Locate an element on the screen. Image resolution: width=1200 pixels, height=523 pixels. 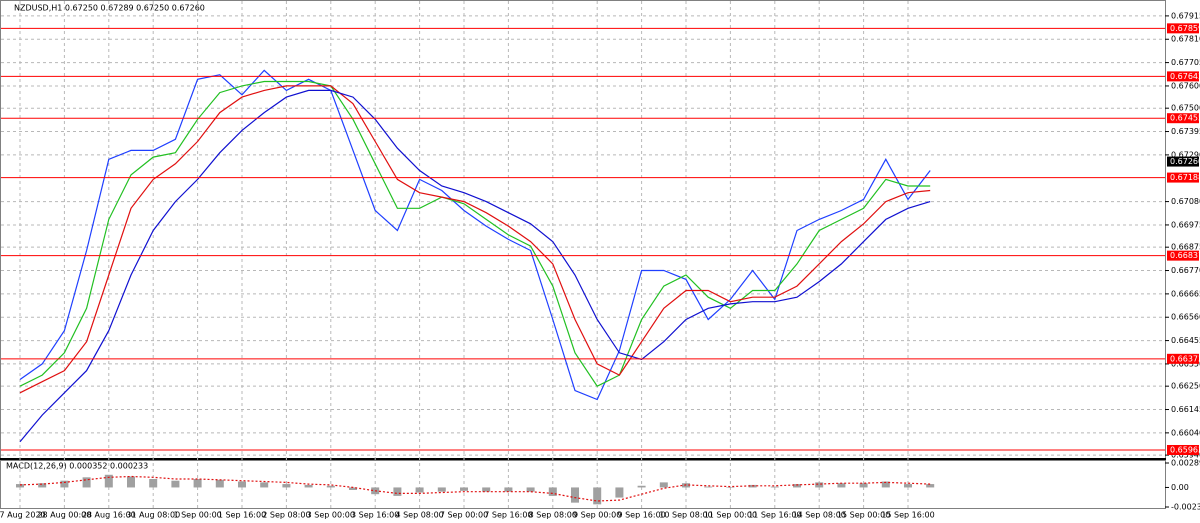
x-tick-label: 7 Sep 00:00 is located at coordinates (464, 515).